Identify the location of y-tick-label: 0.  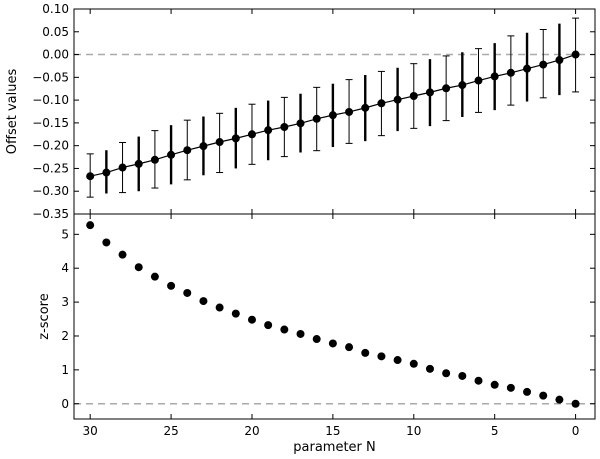
(65, 404).